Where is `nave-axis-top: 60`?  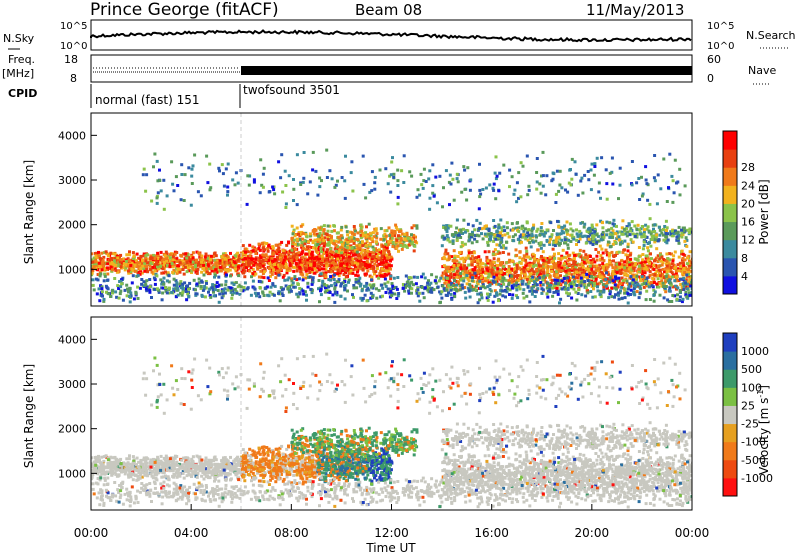 nave-axis-top: 60 is located at coordinates (714, 59).